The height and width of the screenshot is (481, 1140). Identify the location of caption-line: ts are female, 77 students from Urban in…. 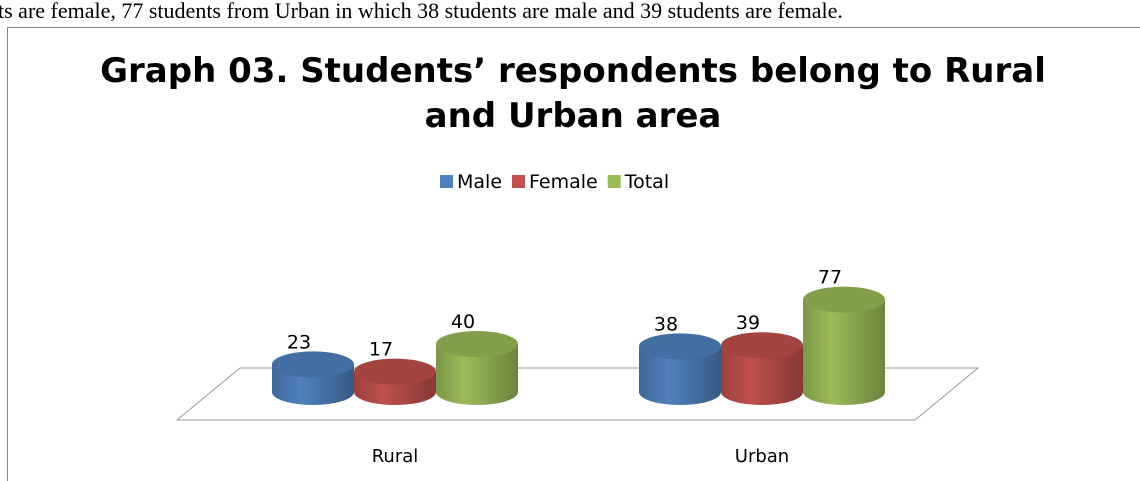
(421, 11).